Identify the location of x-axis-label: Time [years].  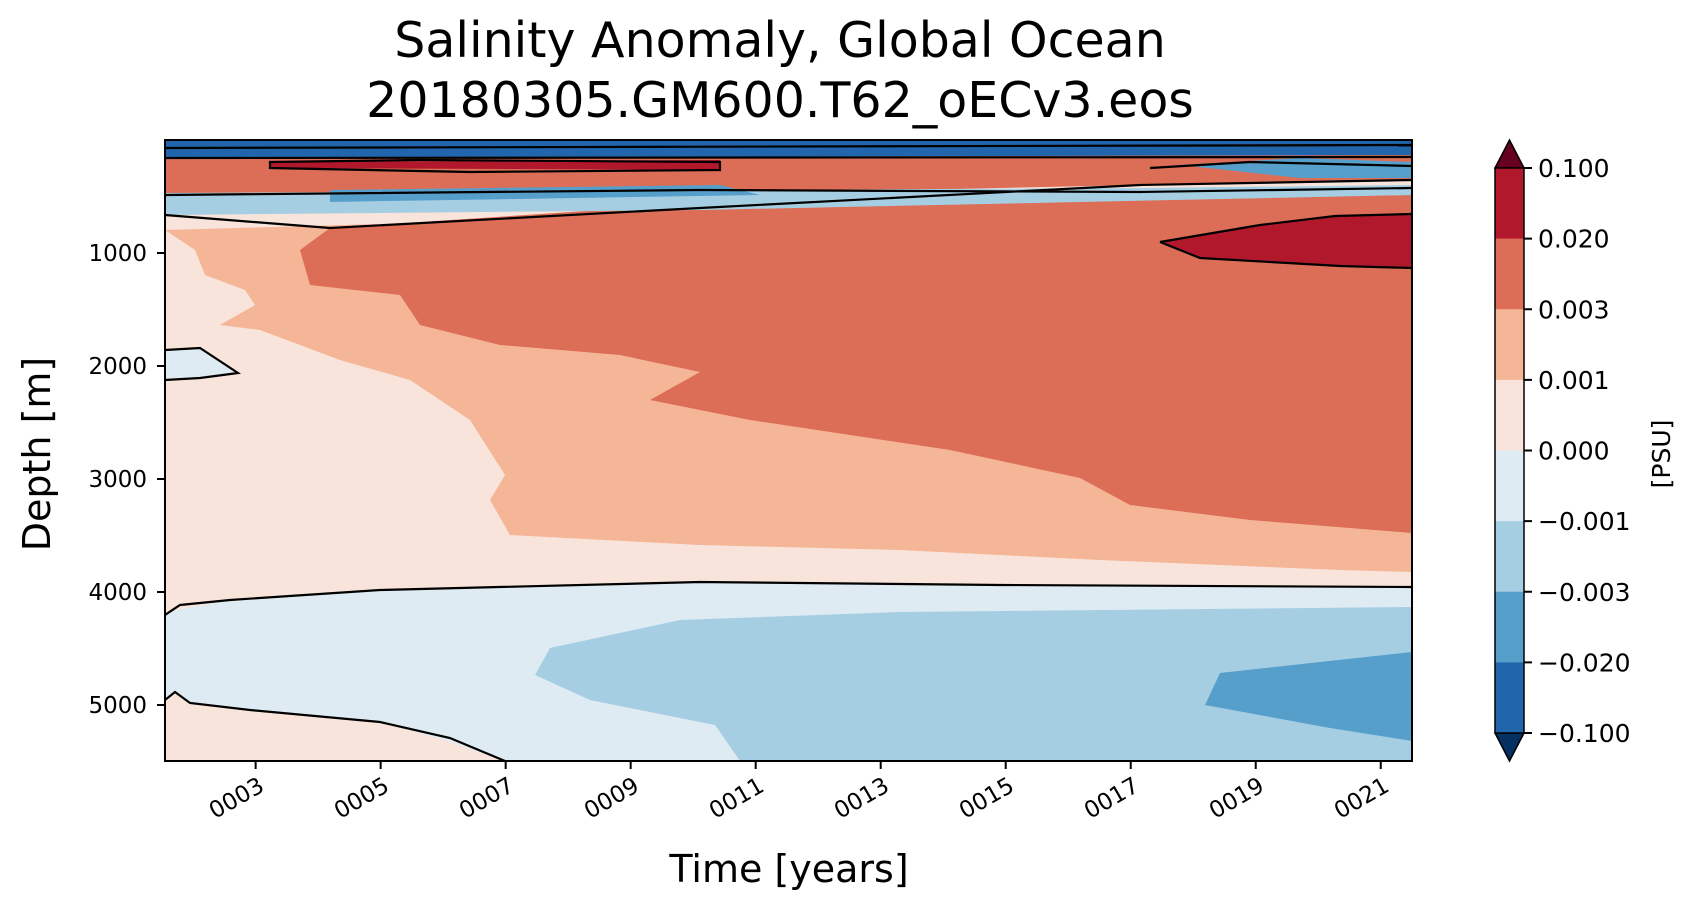
(788, 869).